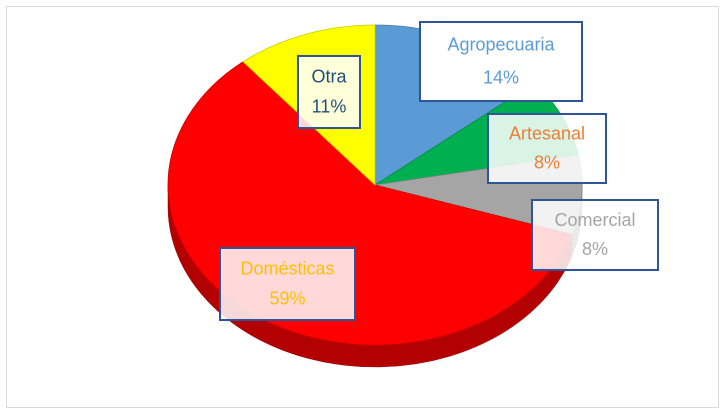 This screenshot has width=726, height=415. I want to click on category-label: Artesanal, so click(547, 133).